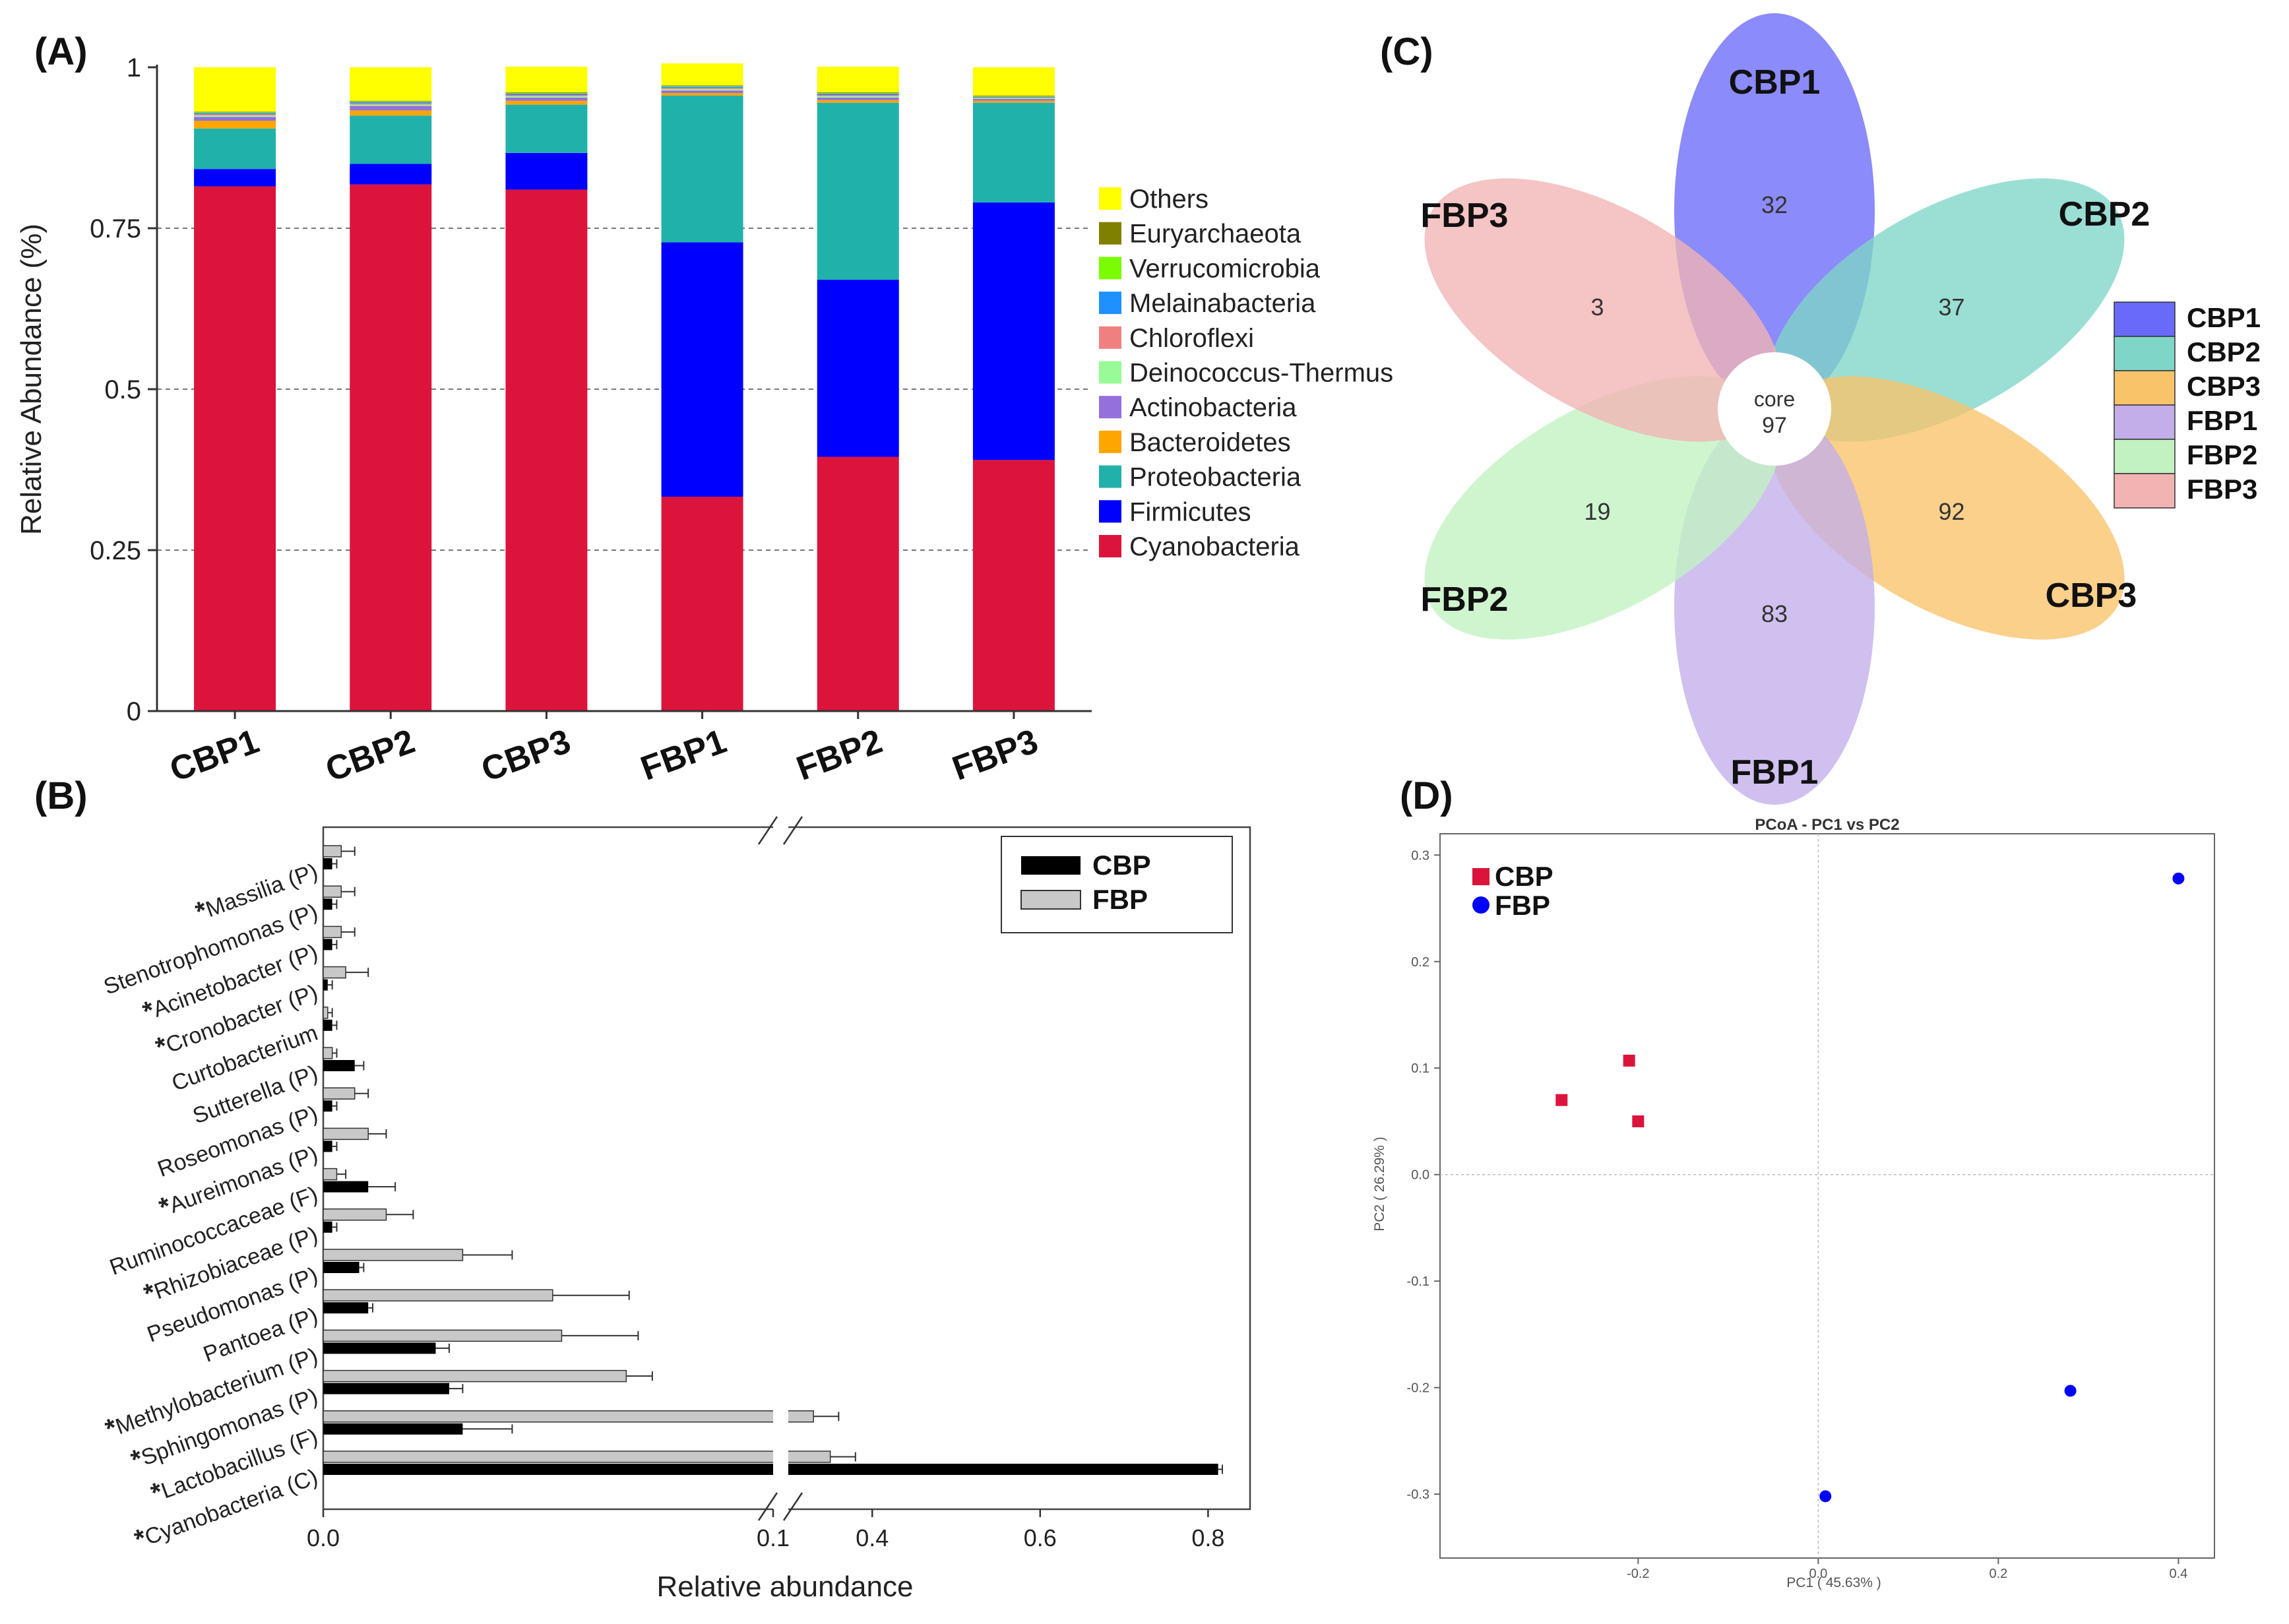 This screenshot has height=1624, width=2289. I want to click on panel-c-legend-swatch-cbp2, so click(2145, 353).